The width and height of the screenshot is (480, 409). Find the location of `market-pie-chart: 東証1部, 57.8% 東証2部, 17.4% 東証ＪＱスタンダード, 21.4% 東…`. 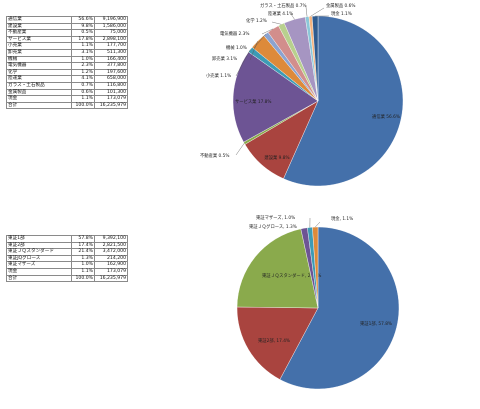

market-pie-chart: 東証1部, 57.8% 東証2部, 17.4% 東証ＪＱスタンダード, 21.4% 東… is located at coordinates (318, 302).